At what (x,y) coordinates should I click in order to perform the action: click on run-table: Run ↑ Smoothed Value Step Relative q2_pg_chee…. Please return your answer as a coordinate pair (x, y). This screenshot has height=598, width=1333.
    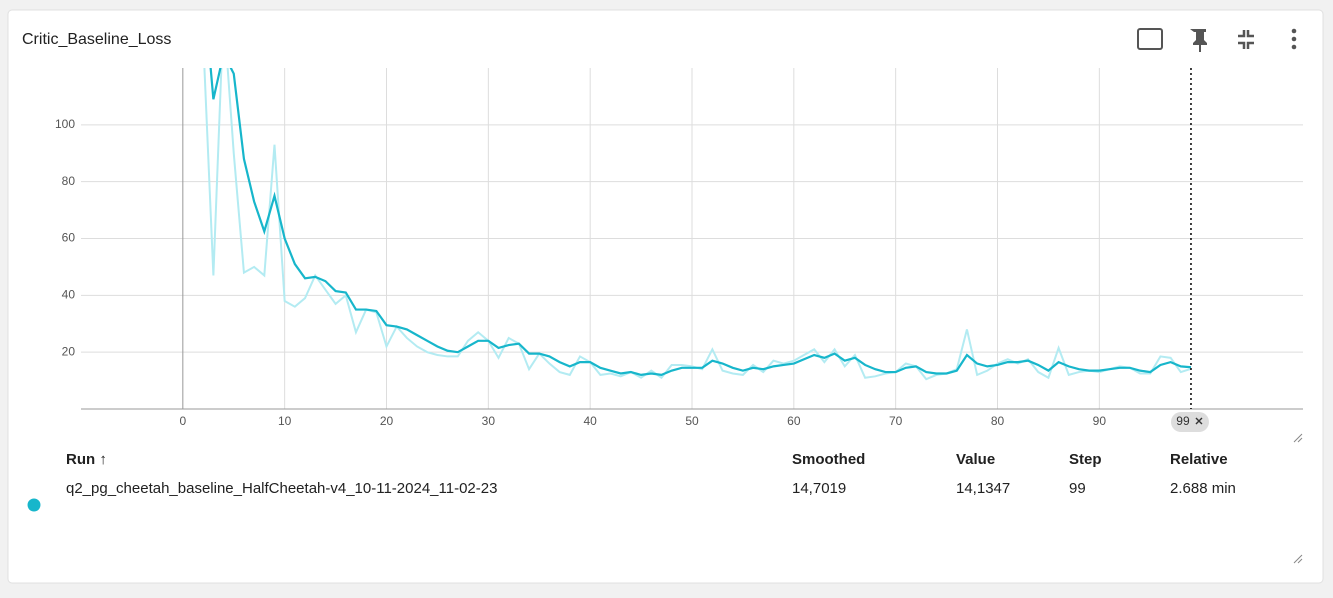
    Looking at the image, I should click on (631, 481).